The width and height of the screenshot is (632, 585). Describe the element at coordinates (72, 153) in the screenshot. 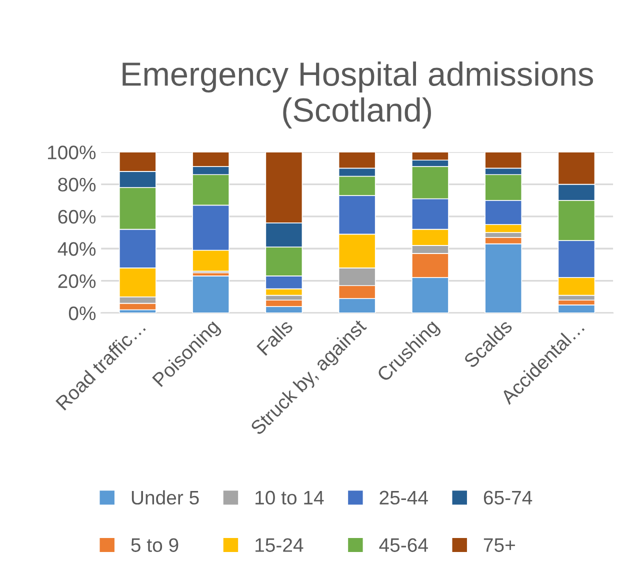

I see `y-tick-label: 100%` at that location.